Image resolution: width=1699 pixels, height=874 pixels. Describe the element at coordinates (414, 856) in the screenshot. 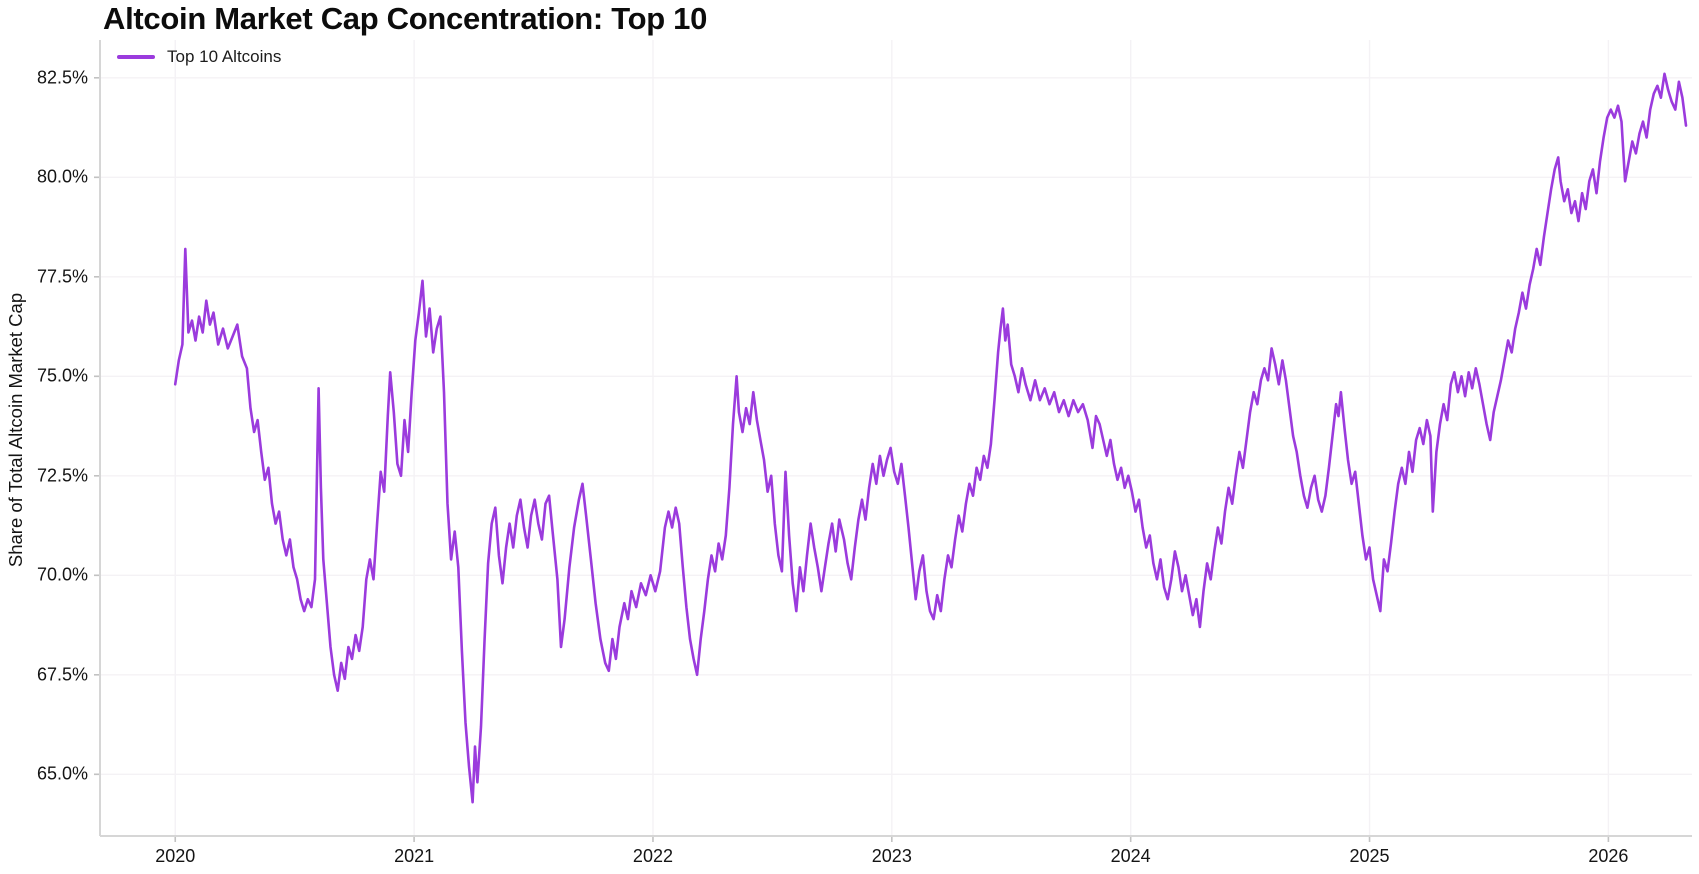

I see `x-tick-label: 2021` at that location.